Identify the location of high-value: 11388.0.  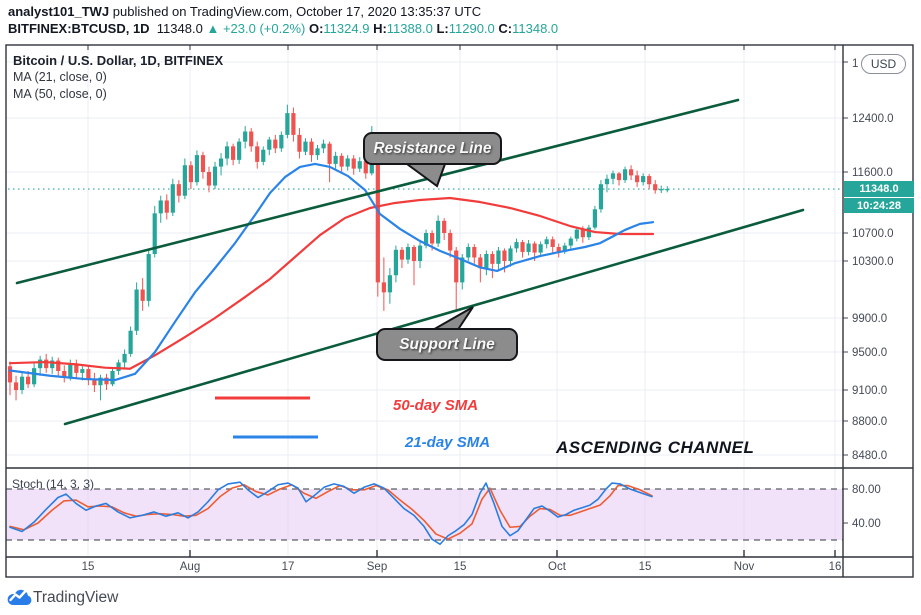
(409, 28).